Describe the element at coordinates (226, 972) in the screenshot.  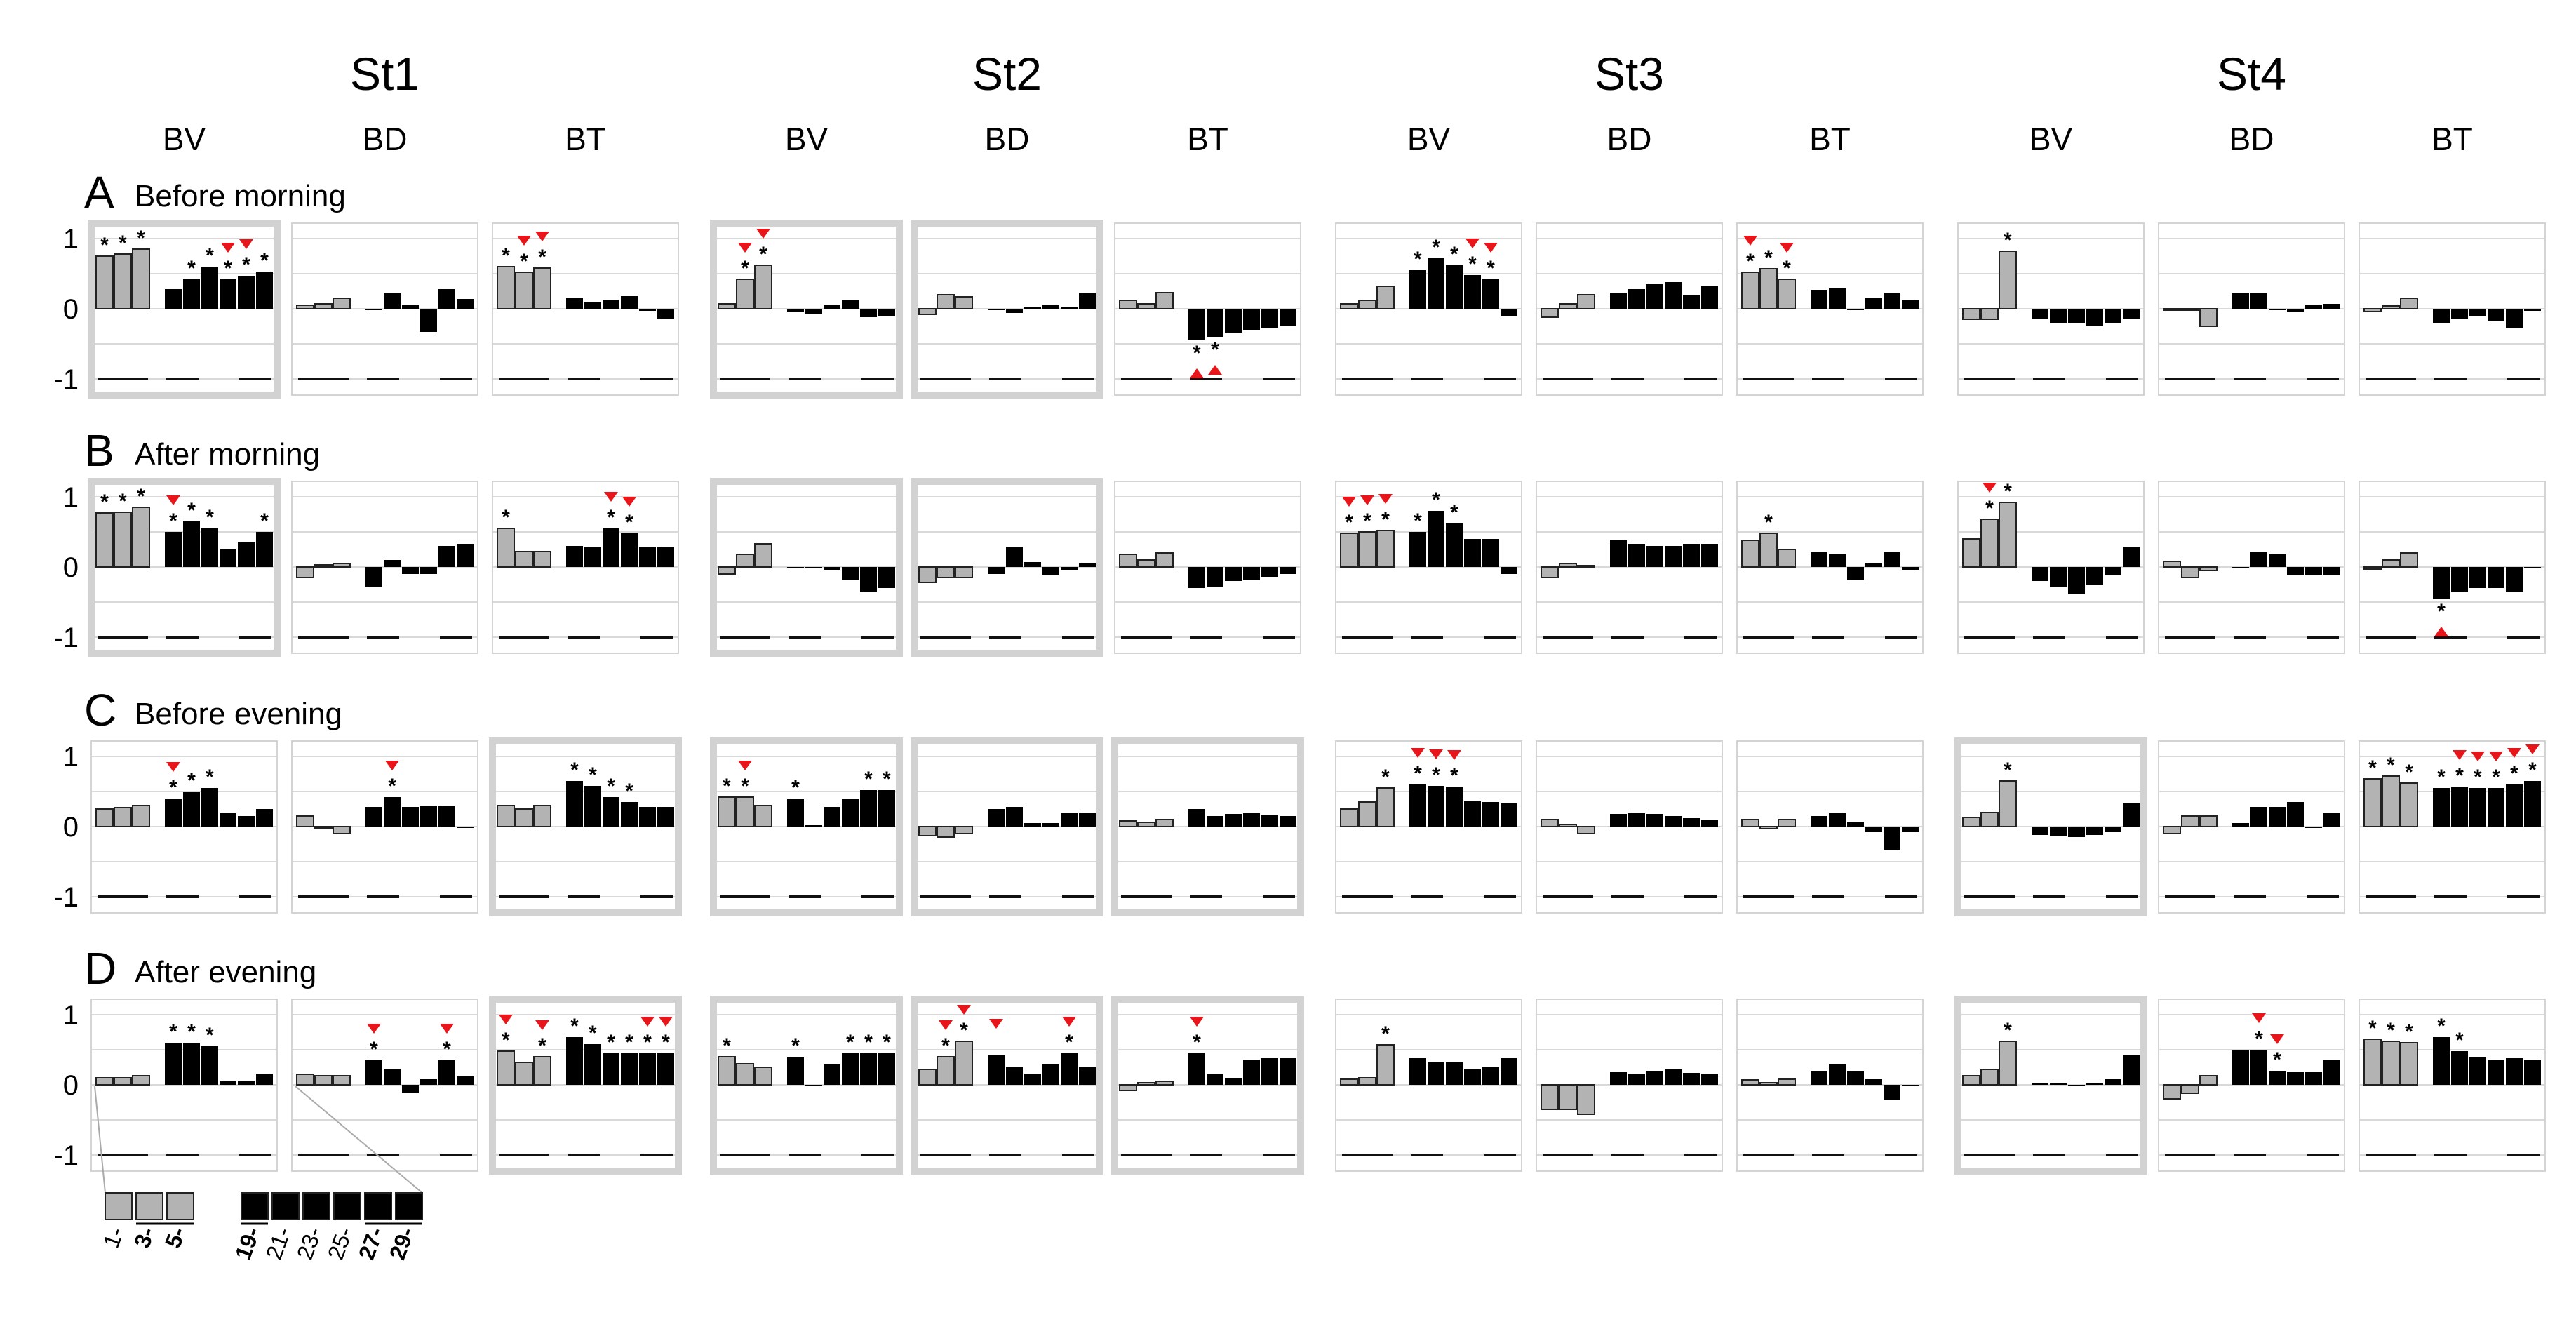
I see `condition-label-d: After evening` at that location.